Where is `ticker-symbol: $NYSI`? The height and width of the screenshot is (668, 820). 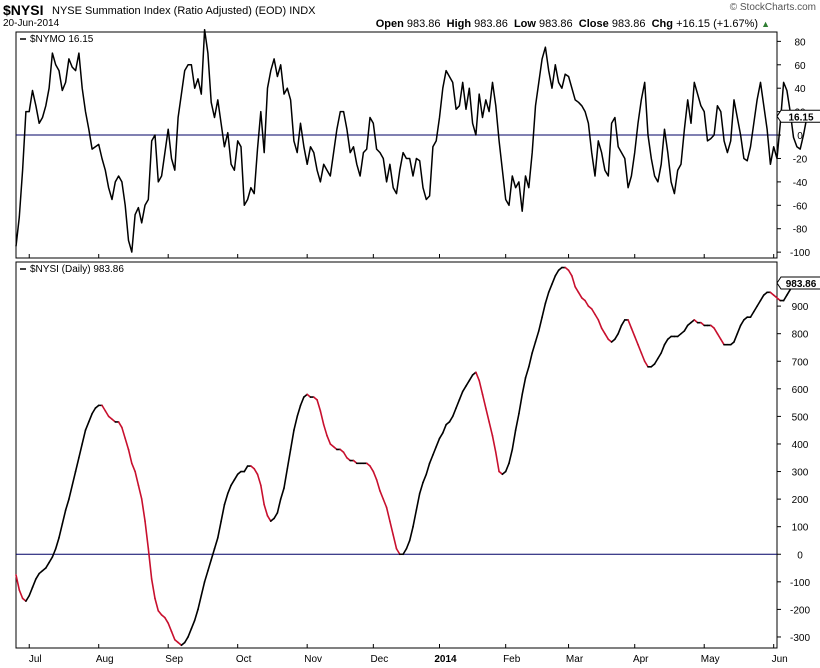 ticker-symbol: $NYSI is located at coordinates (23, 10).